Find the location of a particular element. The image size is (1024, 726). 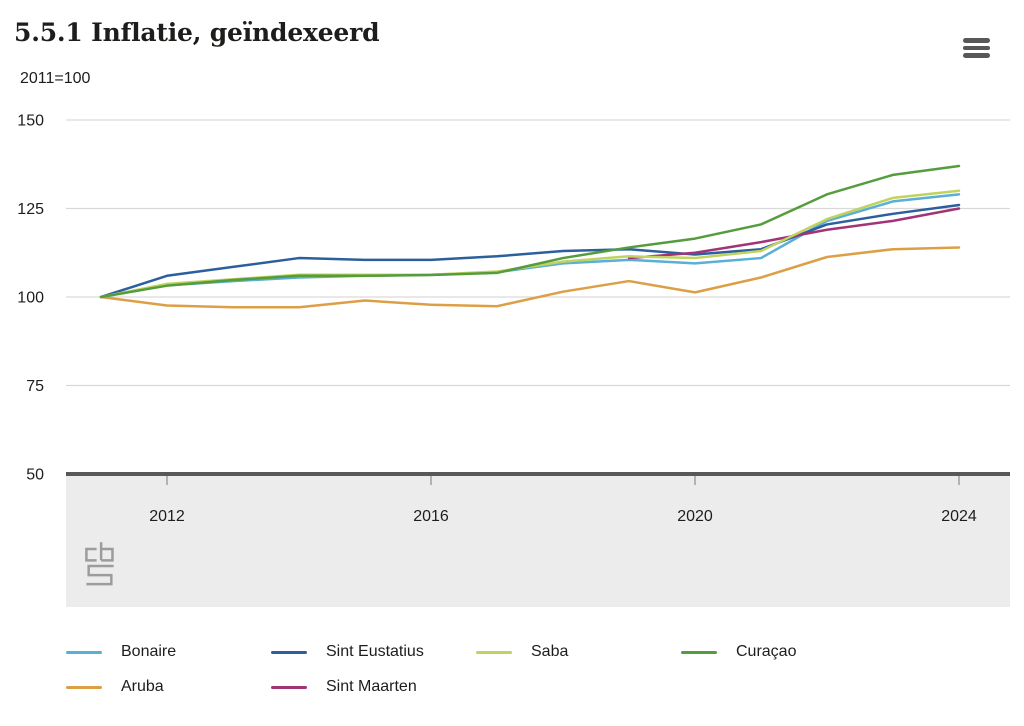

y-axis-tick-label-50: 50 is located at coordinates (35, 475).